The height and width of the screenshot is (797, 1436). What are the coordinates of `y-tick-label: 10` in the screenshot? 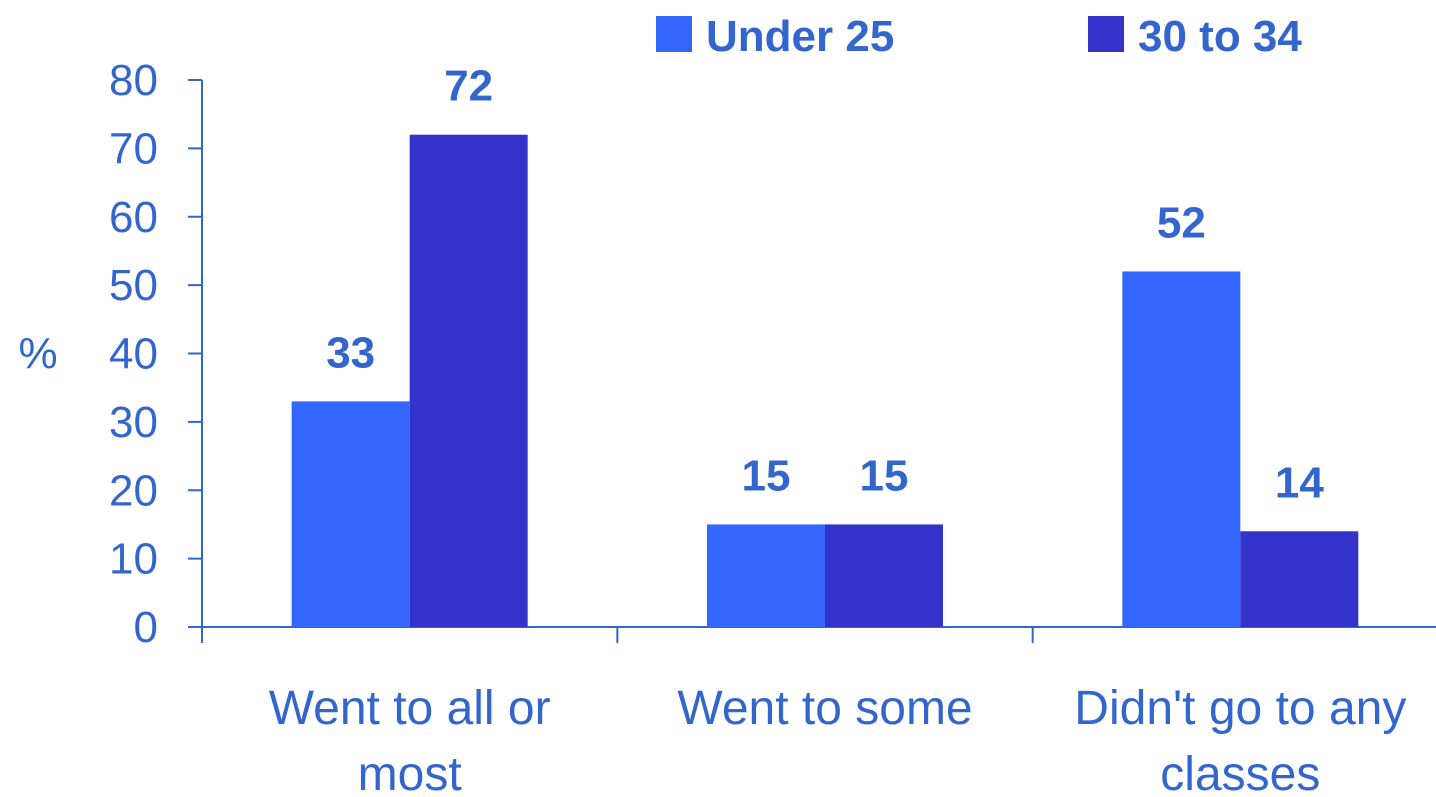 It's located at (133, 559).